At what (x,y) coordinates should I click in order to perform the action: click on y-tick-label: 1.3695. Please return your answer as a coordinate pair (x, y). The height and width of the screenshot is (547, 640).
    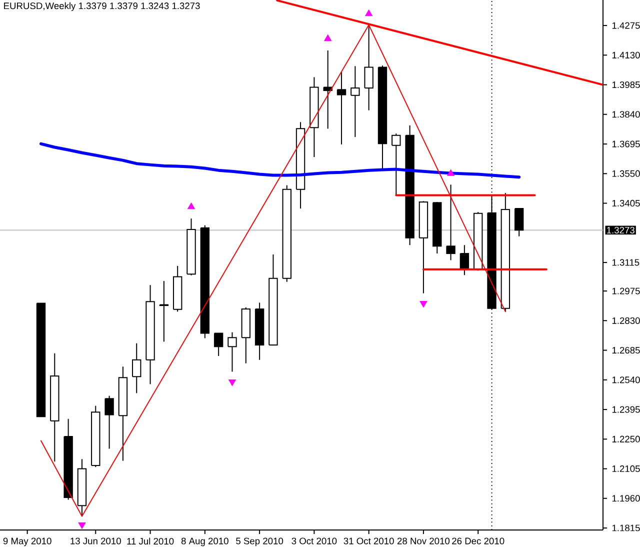
    Looking at the image, I should click on (626, 144).